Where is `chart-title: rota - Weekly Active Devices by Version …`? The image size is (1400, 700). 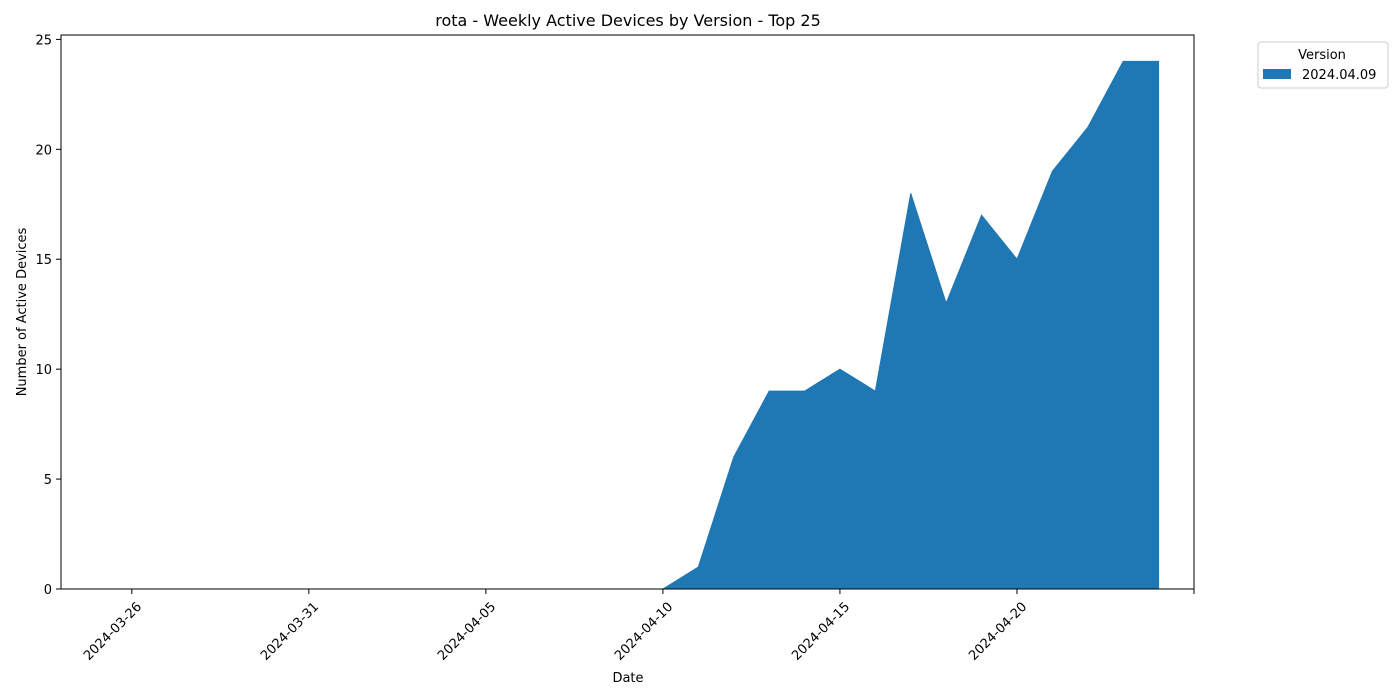
chart-title: rota - Weekly Active Devices by Version … is located at coordinates (628, 20).